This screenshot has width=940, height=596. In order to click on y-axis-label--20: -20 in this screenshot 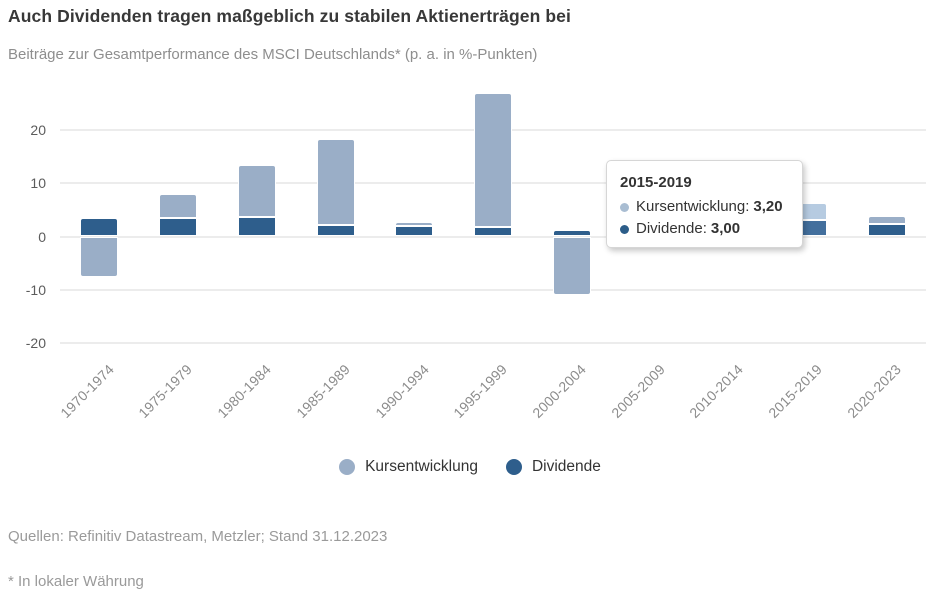, I will do `click(35, 343)`.